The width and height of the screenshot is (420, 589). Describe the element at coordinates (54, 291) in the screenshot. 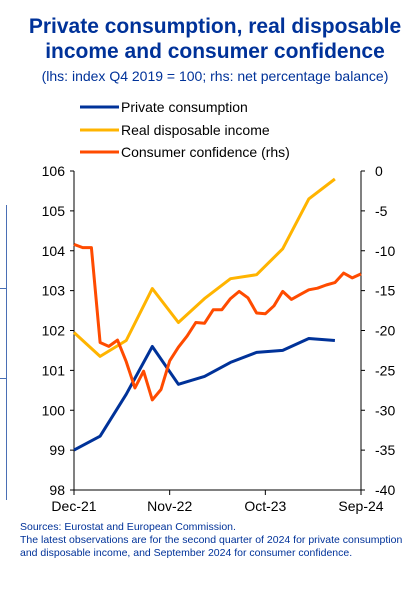

I see `left-tick-label: 103` at that location.